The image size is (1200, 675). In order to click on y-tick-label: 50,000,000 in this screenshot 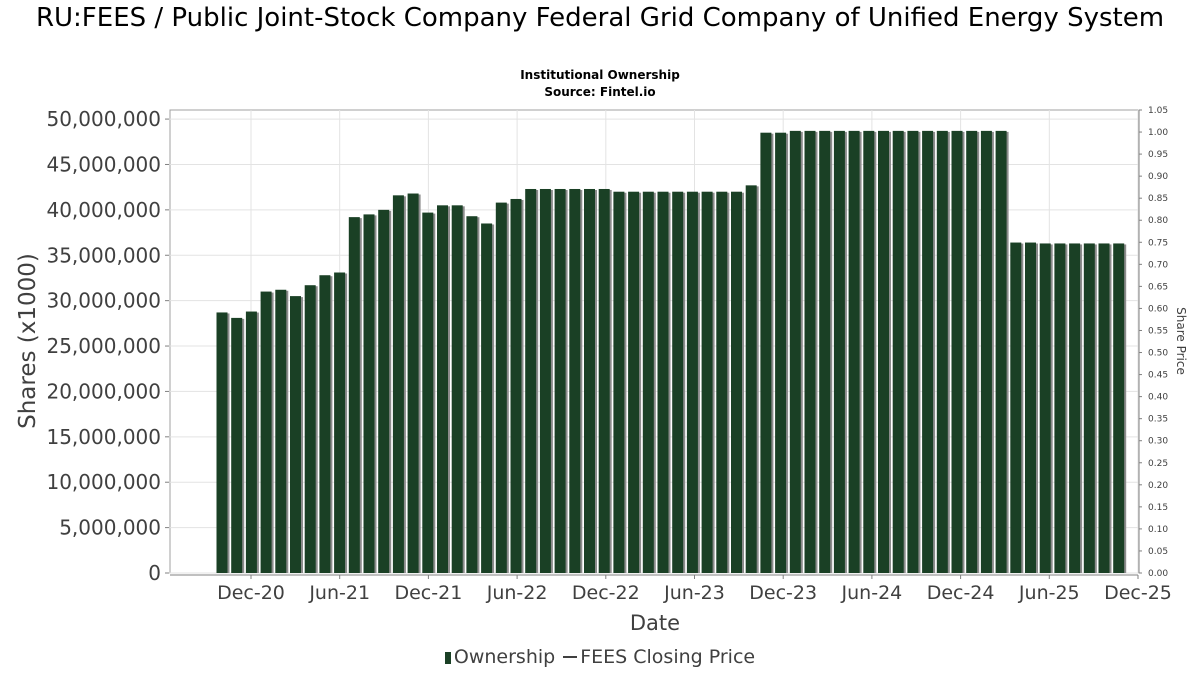, I will do `click(103, 119)`.